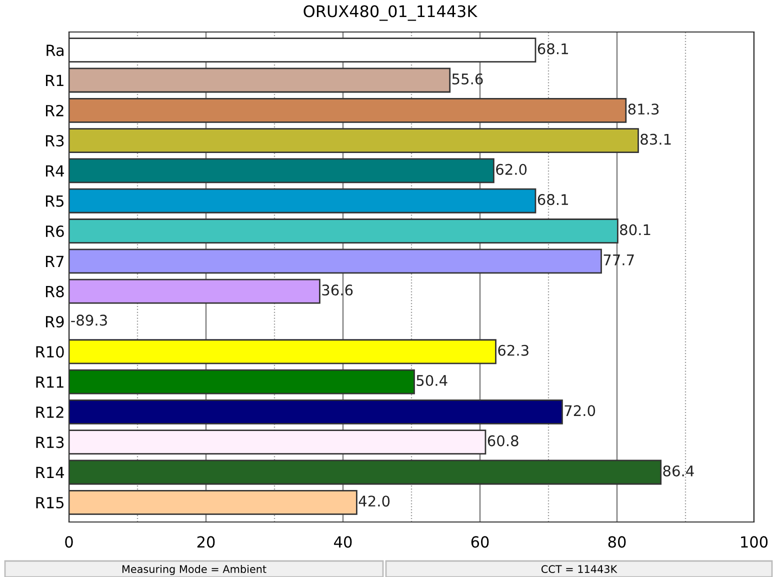 This screenshot has width=780, height=577. Describe the element at coordinates (50, 442) in the screenshot. I see `y-tick-label: R13` at that location.